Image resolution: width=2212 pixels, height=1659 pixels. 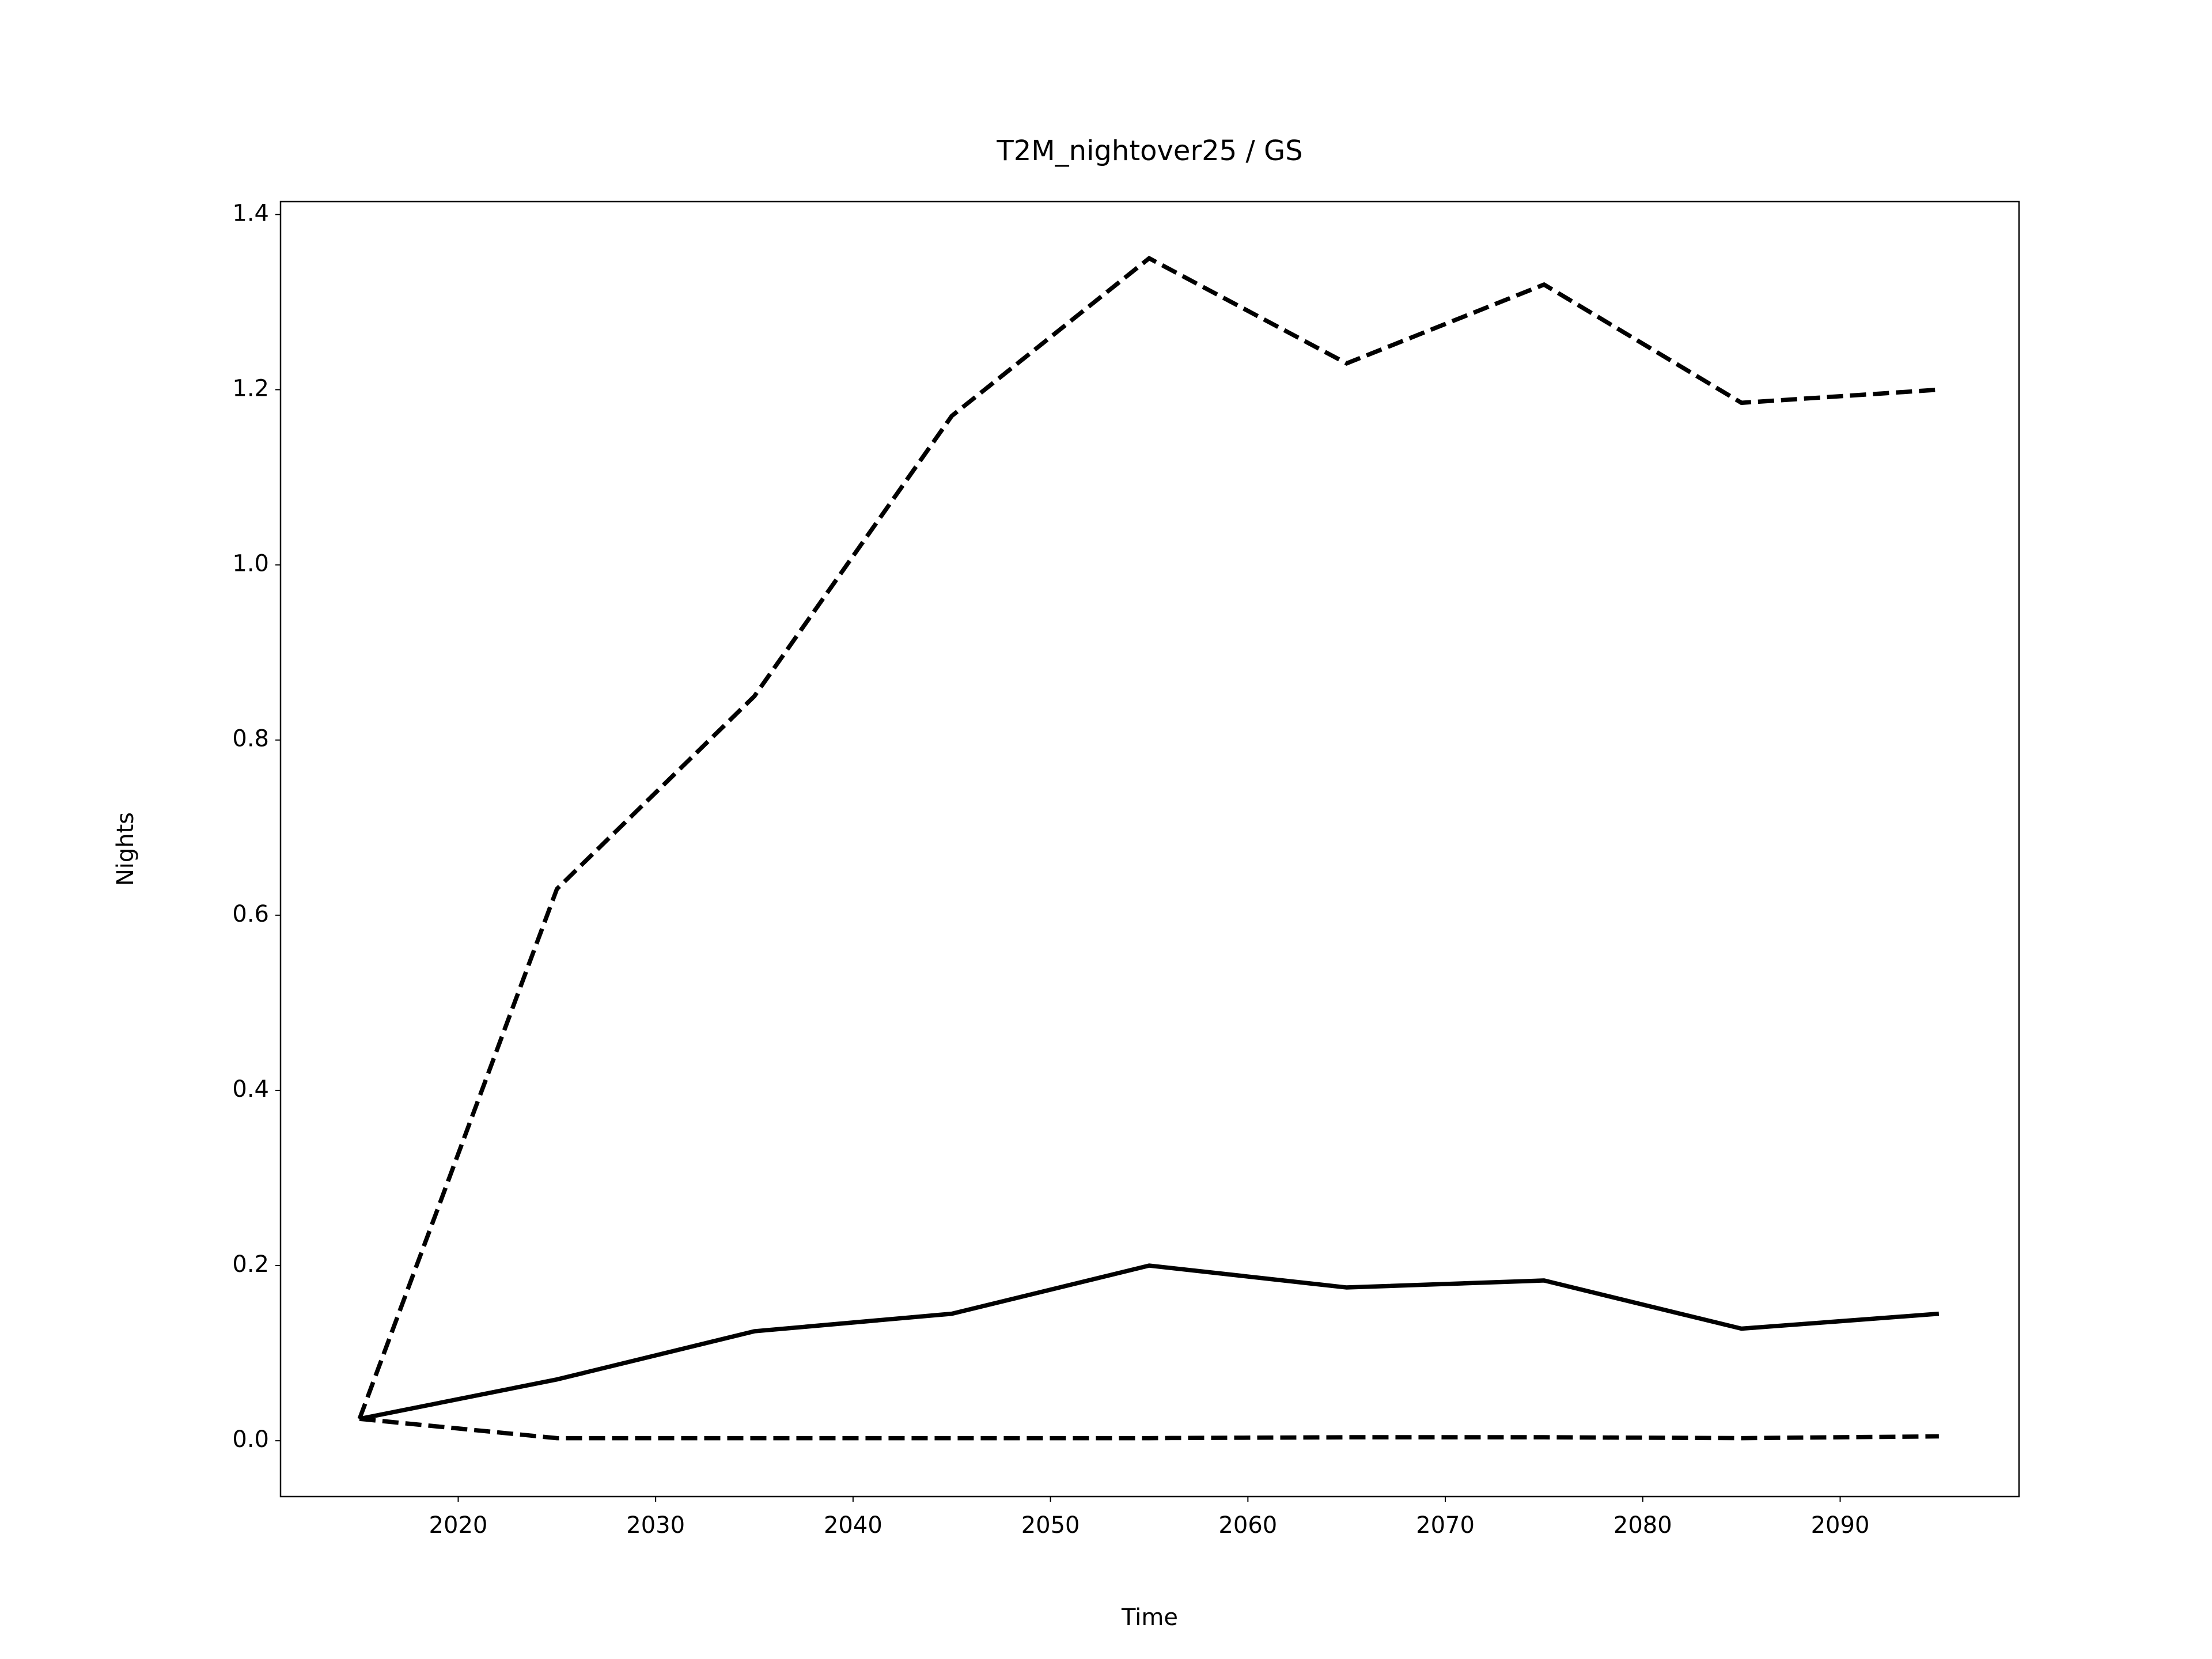 What do you see at coordinates (1149, 151) in the screenshot?
I see `chart-title: T2M_nightover25 / GS` at bounding box center [1149, 151].